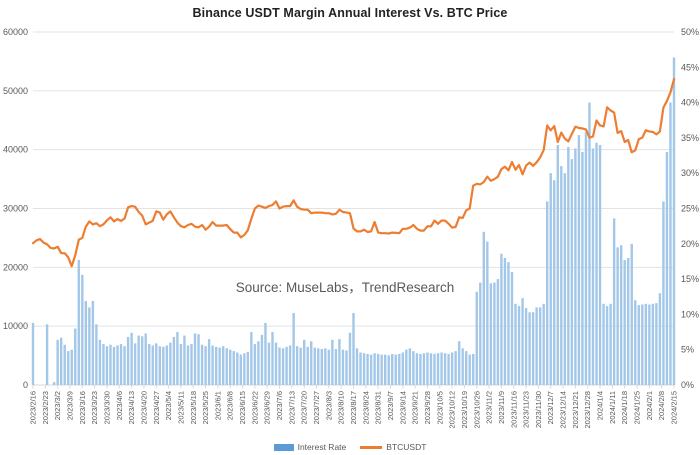  What do you see at coordinates (624, 407) in the screenshot?
I see `svg-text: 2024/1/18` at bounding box center [624, 407].